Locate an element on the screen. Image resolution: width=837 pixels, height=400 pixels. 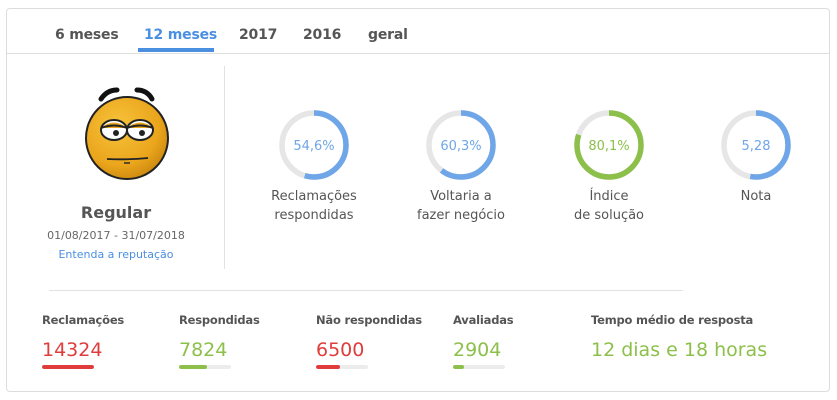
stat-title: Reclamações is located at coordinates (83, 320).